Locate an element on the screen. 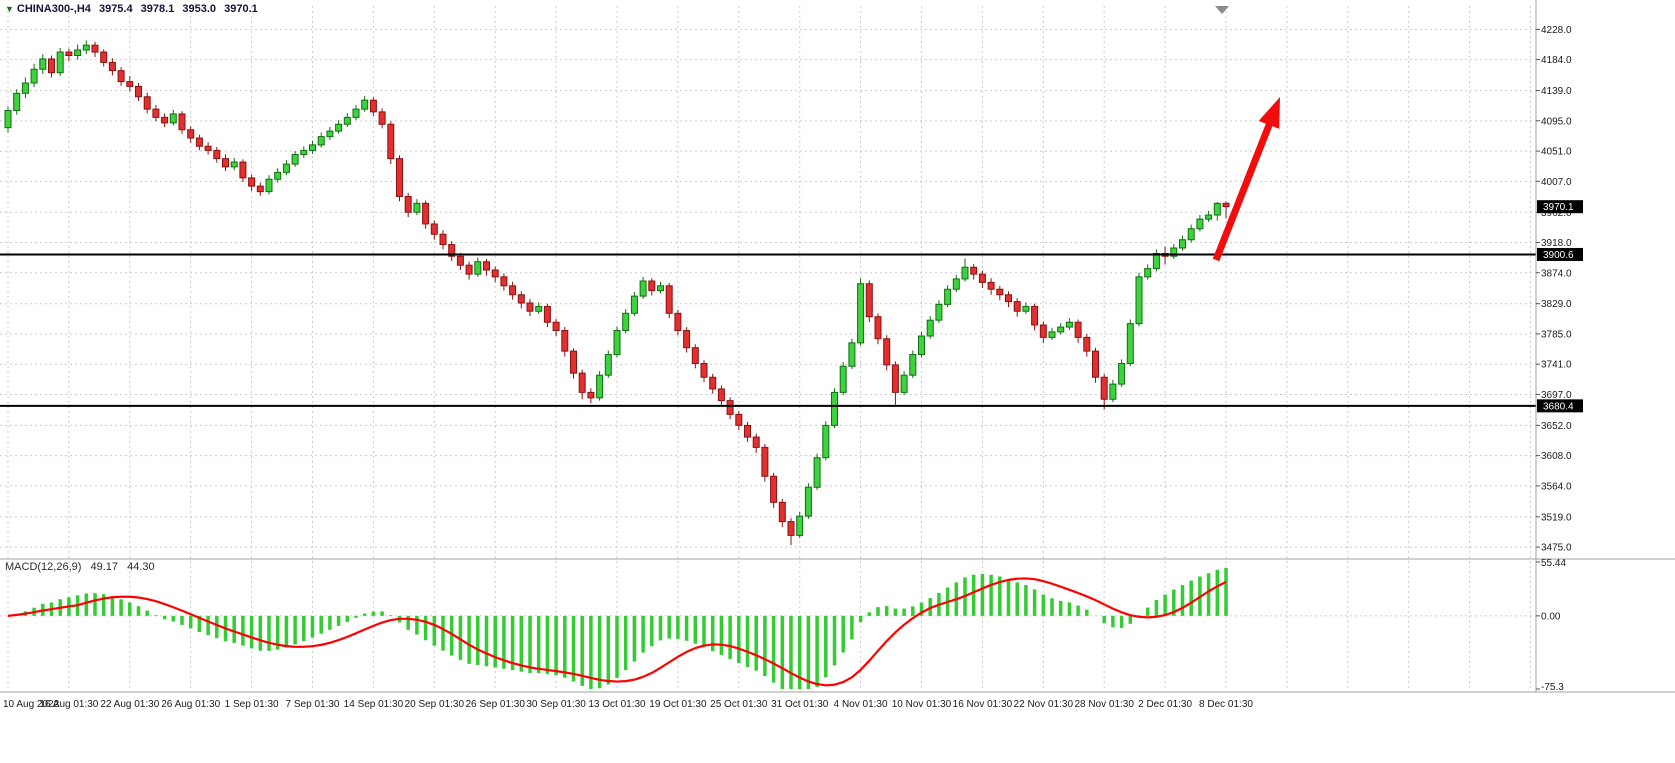  svg-text: 26 Sep 01:30 is located at coordinates (495, 704).